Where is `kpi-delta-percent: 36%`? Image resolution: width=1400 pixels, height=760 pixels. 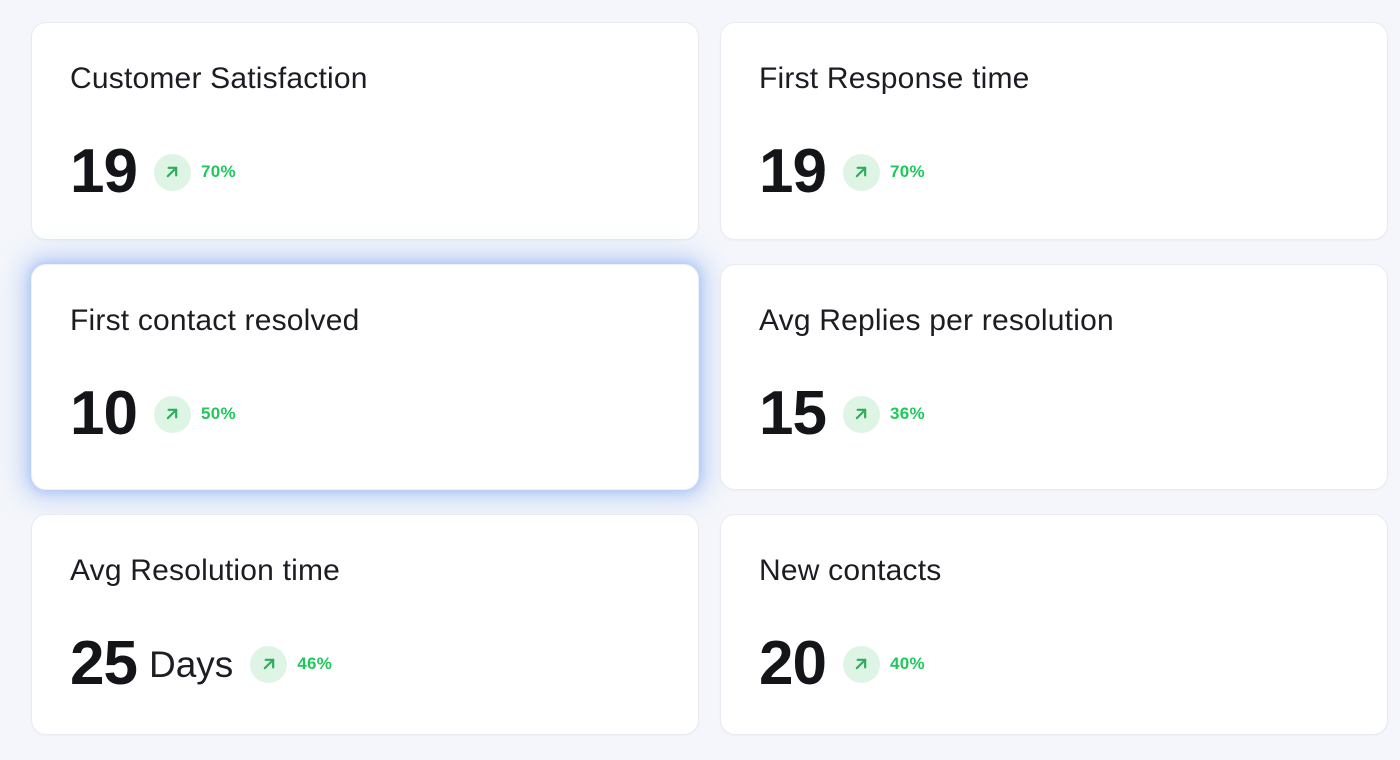 kpi-delta-percent: 36% is located at coordinates (907, 413).